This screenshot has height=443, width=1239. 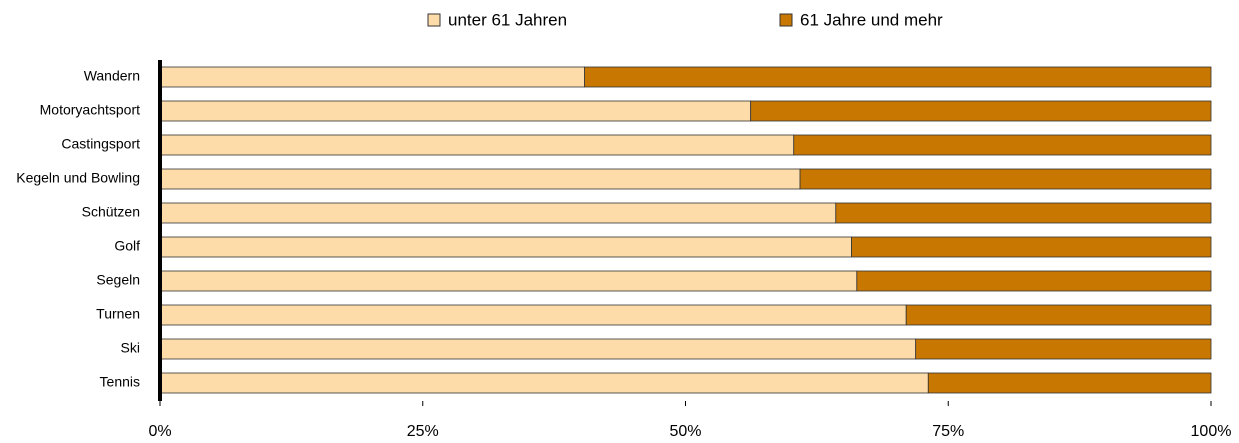 What do you see at coordinates (120, 382) in the screenshot?
I see `y-tick-label: Tennis` at bounding box center [120, 382].